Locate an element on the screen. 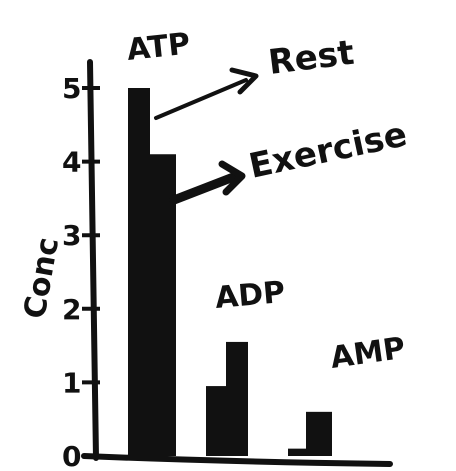 Image resolution: width=456 pixels, height=471 pixels. legend-label-rest: Rest is located at coordinates (311, 58).